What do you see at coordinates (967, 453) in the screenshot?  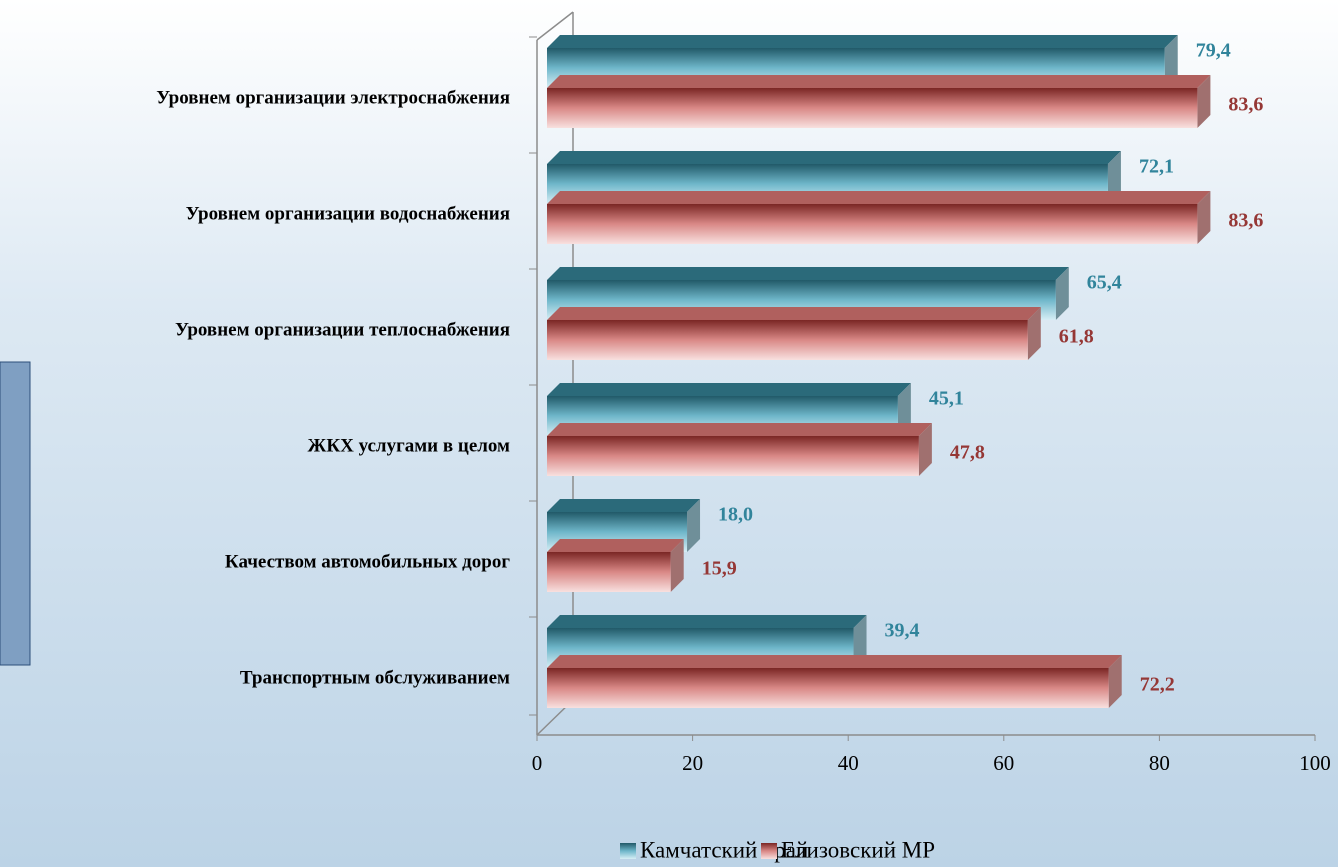 I see `value-label: 47,8` at bounding box center [967, 453].